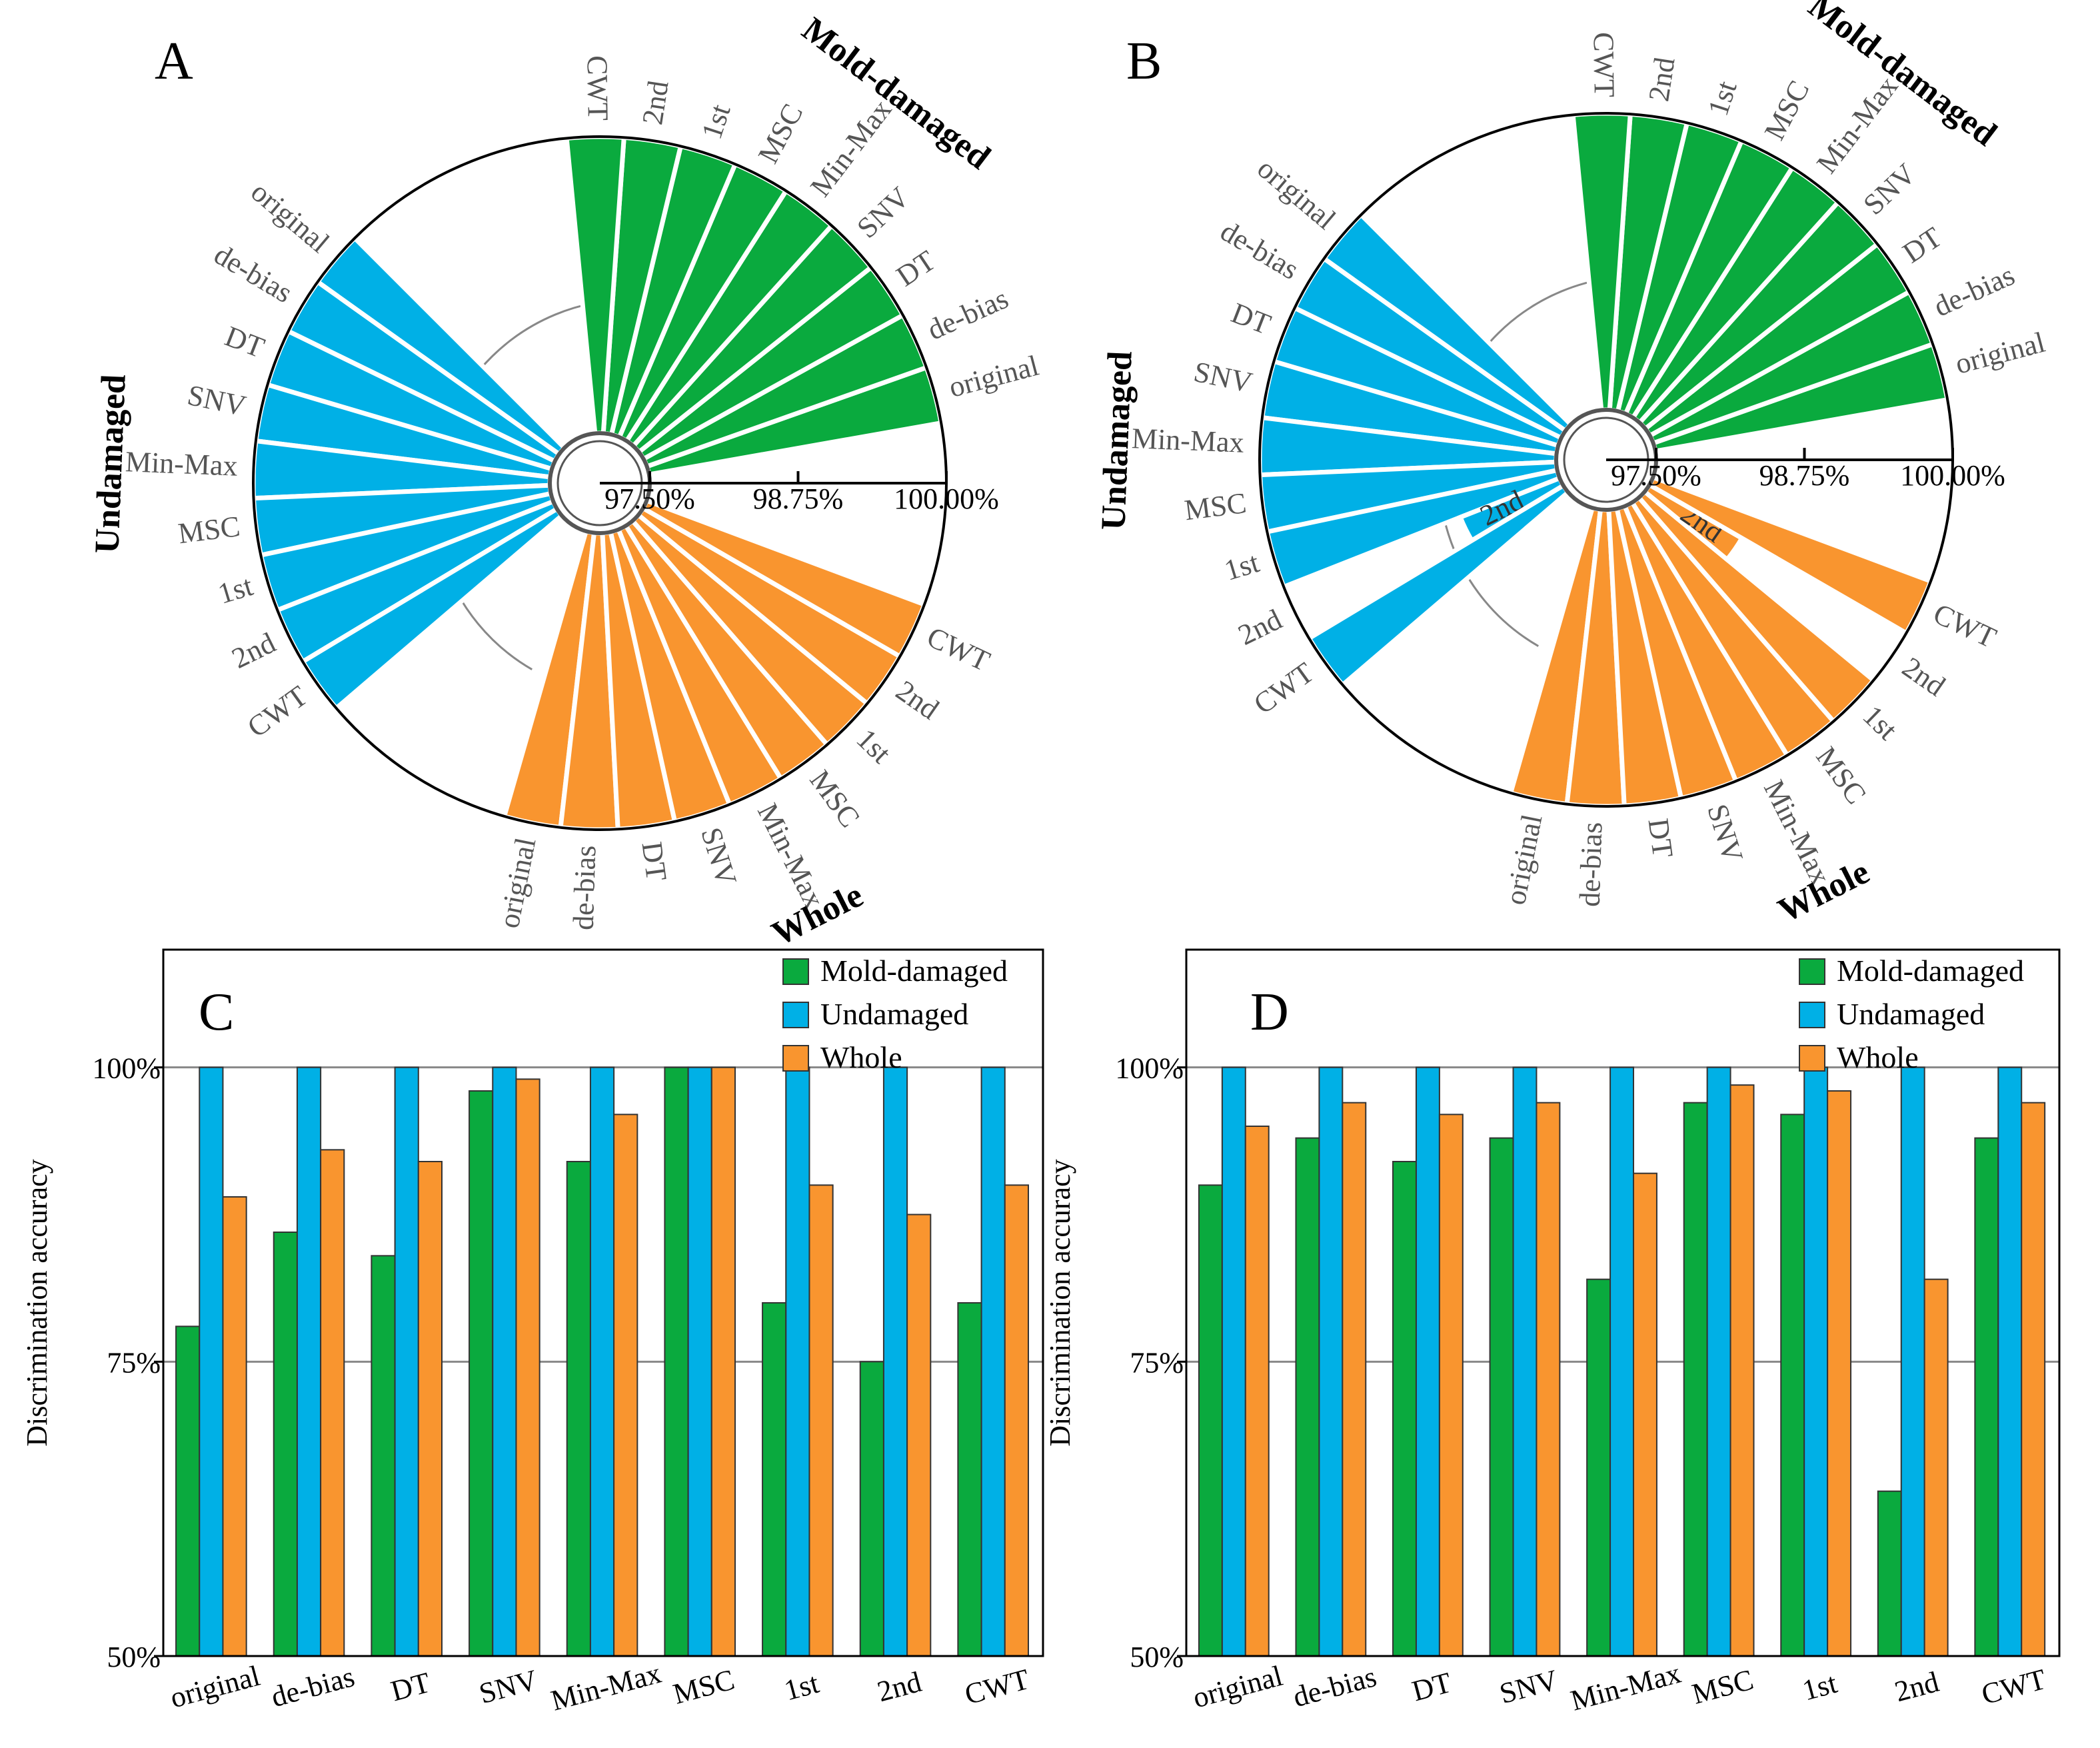 The width and height of the screenshot is (2100, 1748). I want to click on panel-letter-b: B, so click(1144, 61).